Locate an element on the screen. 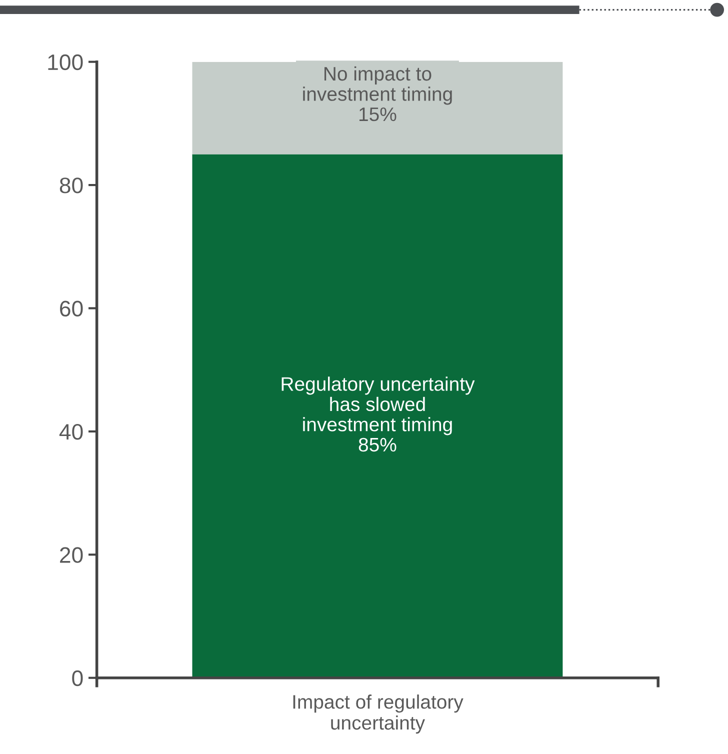 This screenshot has height=754, width=728. x-tick-label: Impact of regulatory uncertainty is located at coordinates (378, 714).